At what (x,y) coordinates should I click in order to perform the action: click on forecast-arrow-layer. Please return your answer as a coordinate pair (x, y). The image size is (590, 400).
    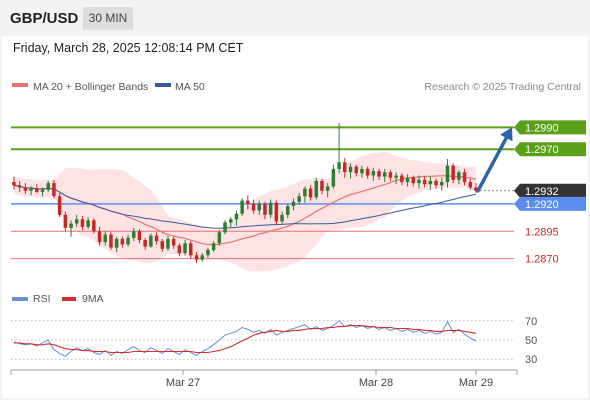
    Looking at the image, I should click on (494, 160).